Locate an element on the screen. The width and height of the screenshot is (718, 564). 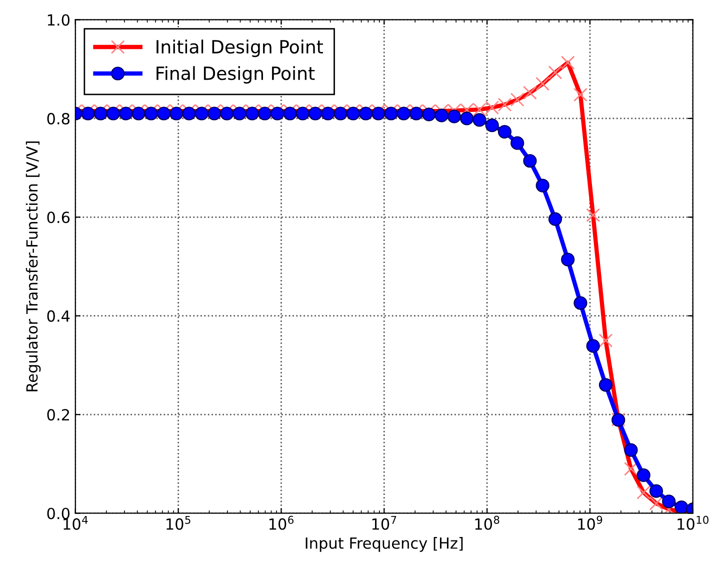
y-tick-label: 1.0 is located at coordinates (59, 20).